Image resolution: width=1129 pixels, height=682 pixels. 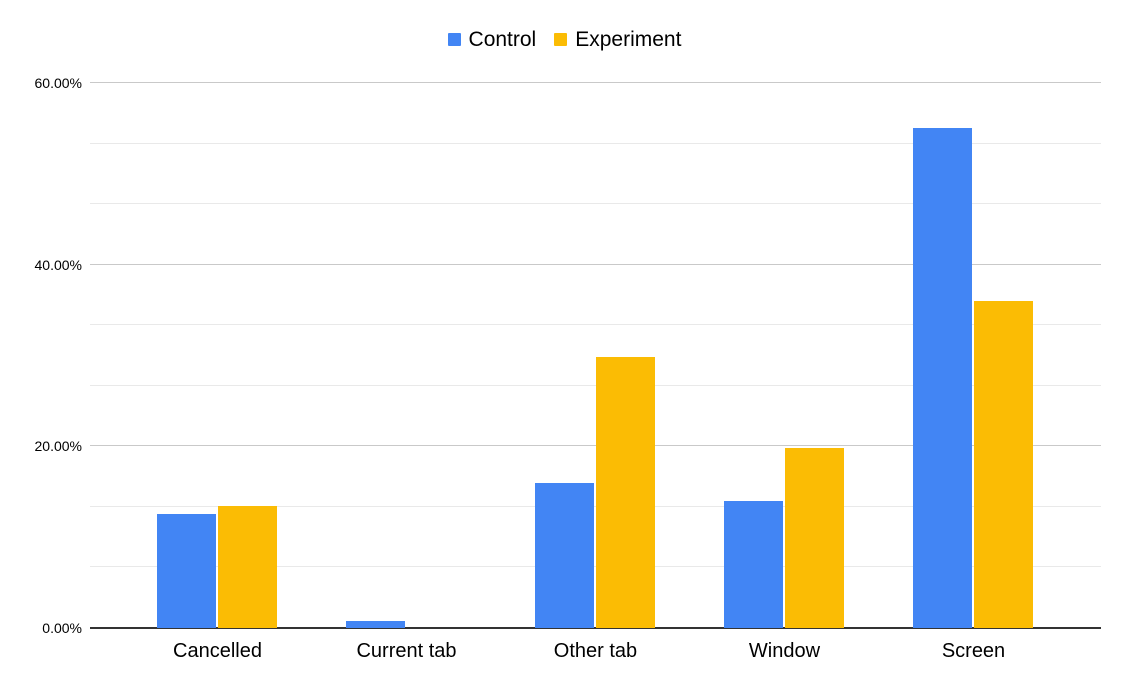 I want to click on legend-item-control: Control, so click(x=492, y=39).